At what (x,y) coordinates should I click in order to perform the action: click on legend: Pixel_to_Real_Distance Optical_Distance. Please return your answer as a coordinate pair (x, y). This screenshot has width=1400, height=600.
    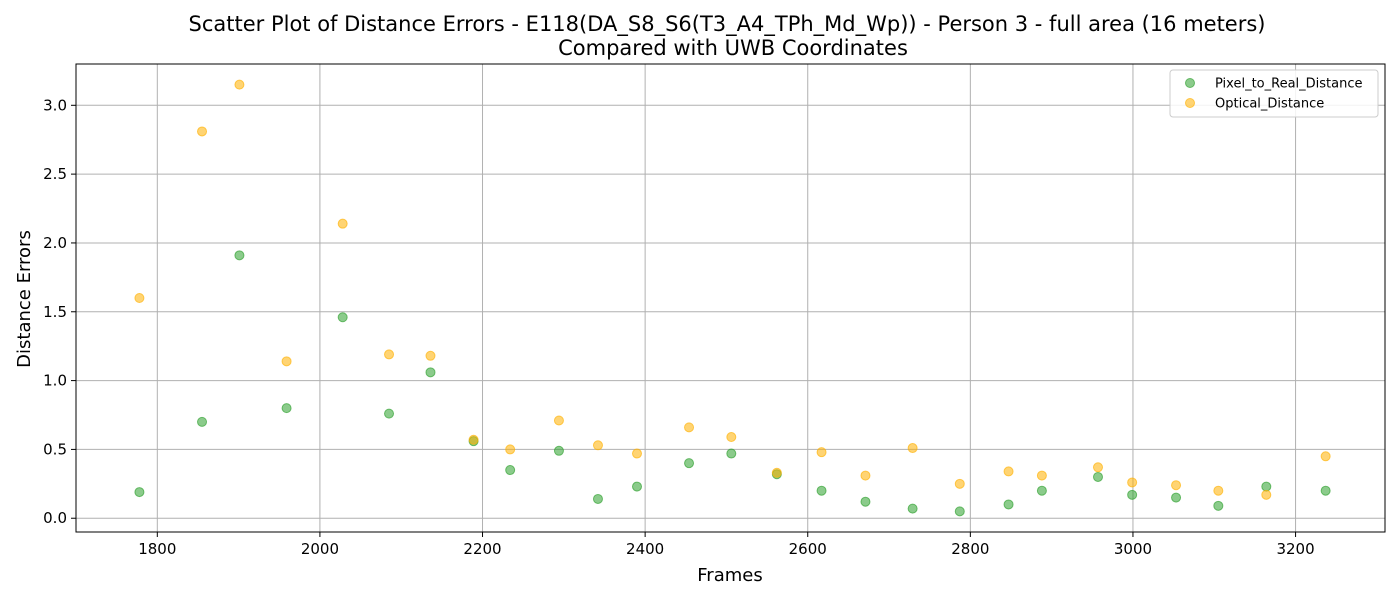
    Looking at the image, I should click on (1274, 93).